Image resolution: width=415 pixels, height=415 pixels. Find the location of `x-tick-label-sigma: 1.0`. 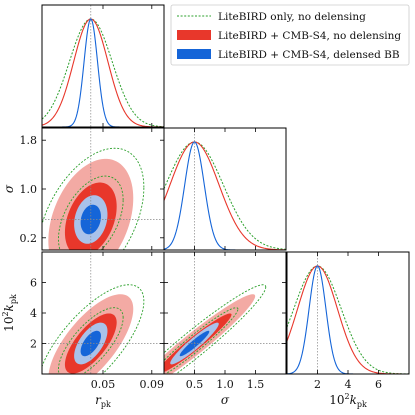

x-tick-label-sigma: 1.0 is located at coordinates (225, 384).